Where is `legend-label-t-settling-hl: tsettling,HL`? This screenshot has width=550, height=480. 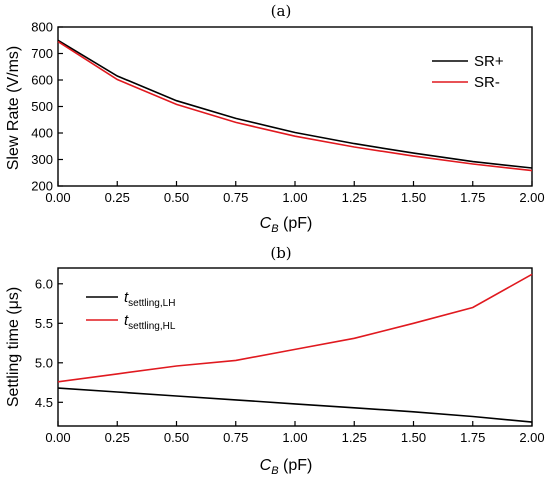 legend-label-t-settling-hl: tsettling,HL is located at coordinates (150, 322).